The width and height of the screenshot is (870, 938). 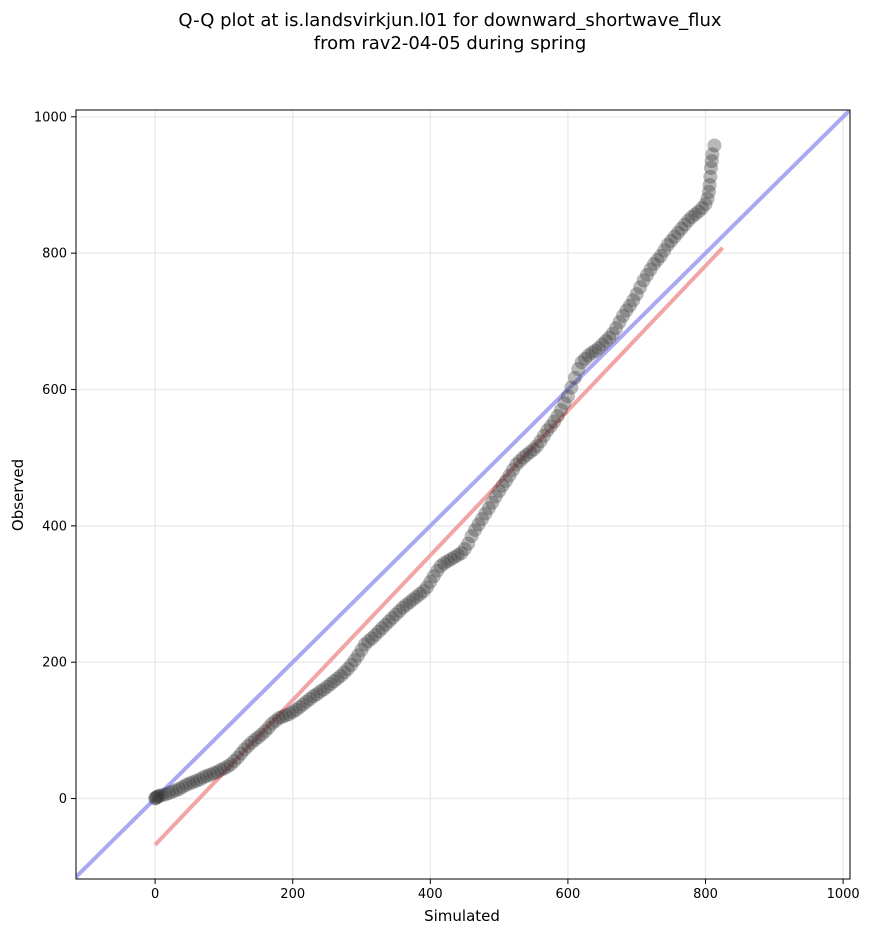 I want to click on x-axis-ticks: 0 200 400 600 800 1000, so click(x=505, y=890).